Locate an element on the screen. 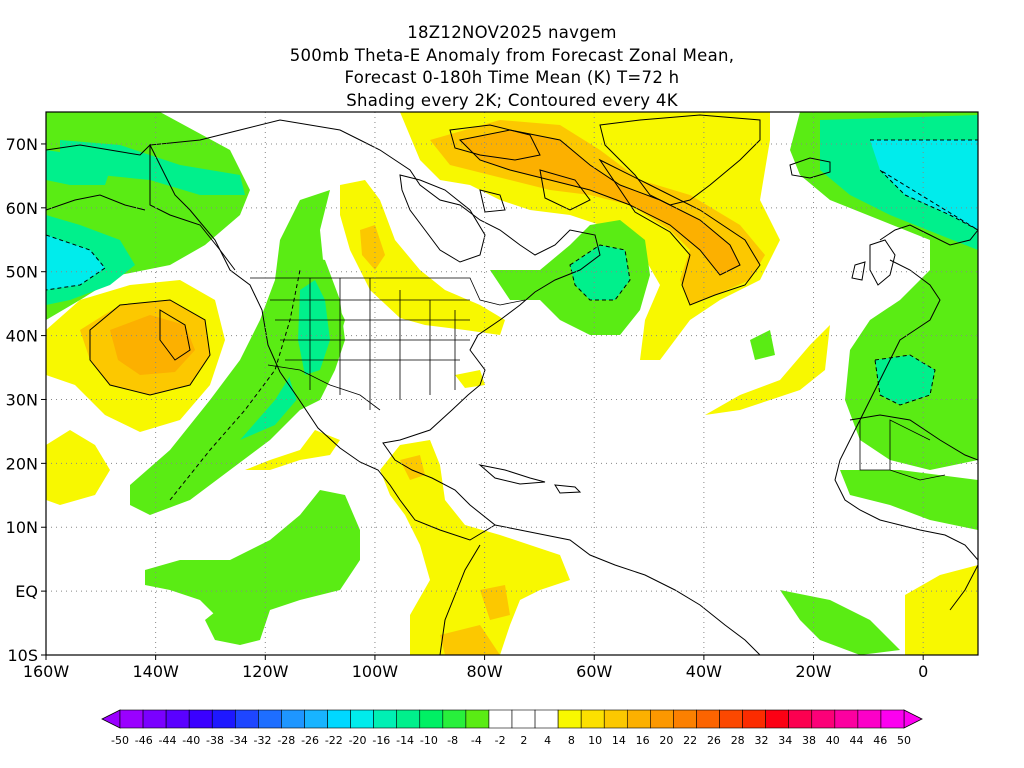 The height and width of the screenshot is (768, 1024). title-line-3: Forecast 0-180h Time Mean (K) T=72 h is located at coordinates (512, 77).